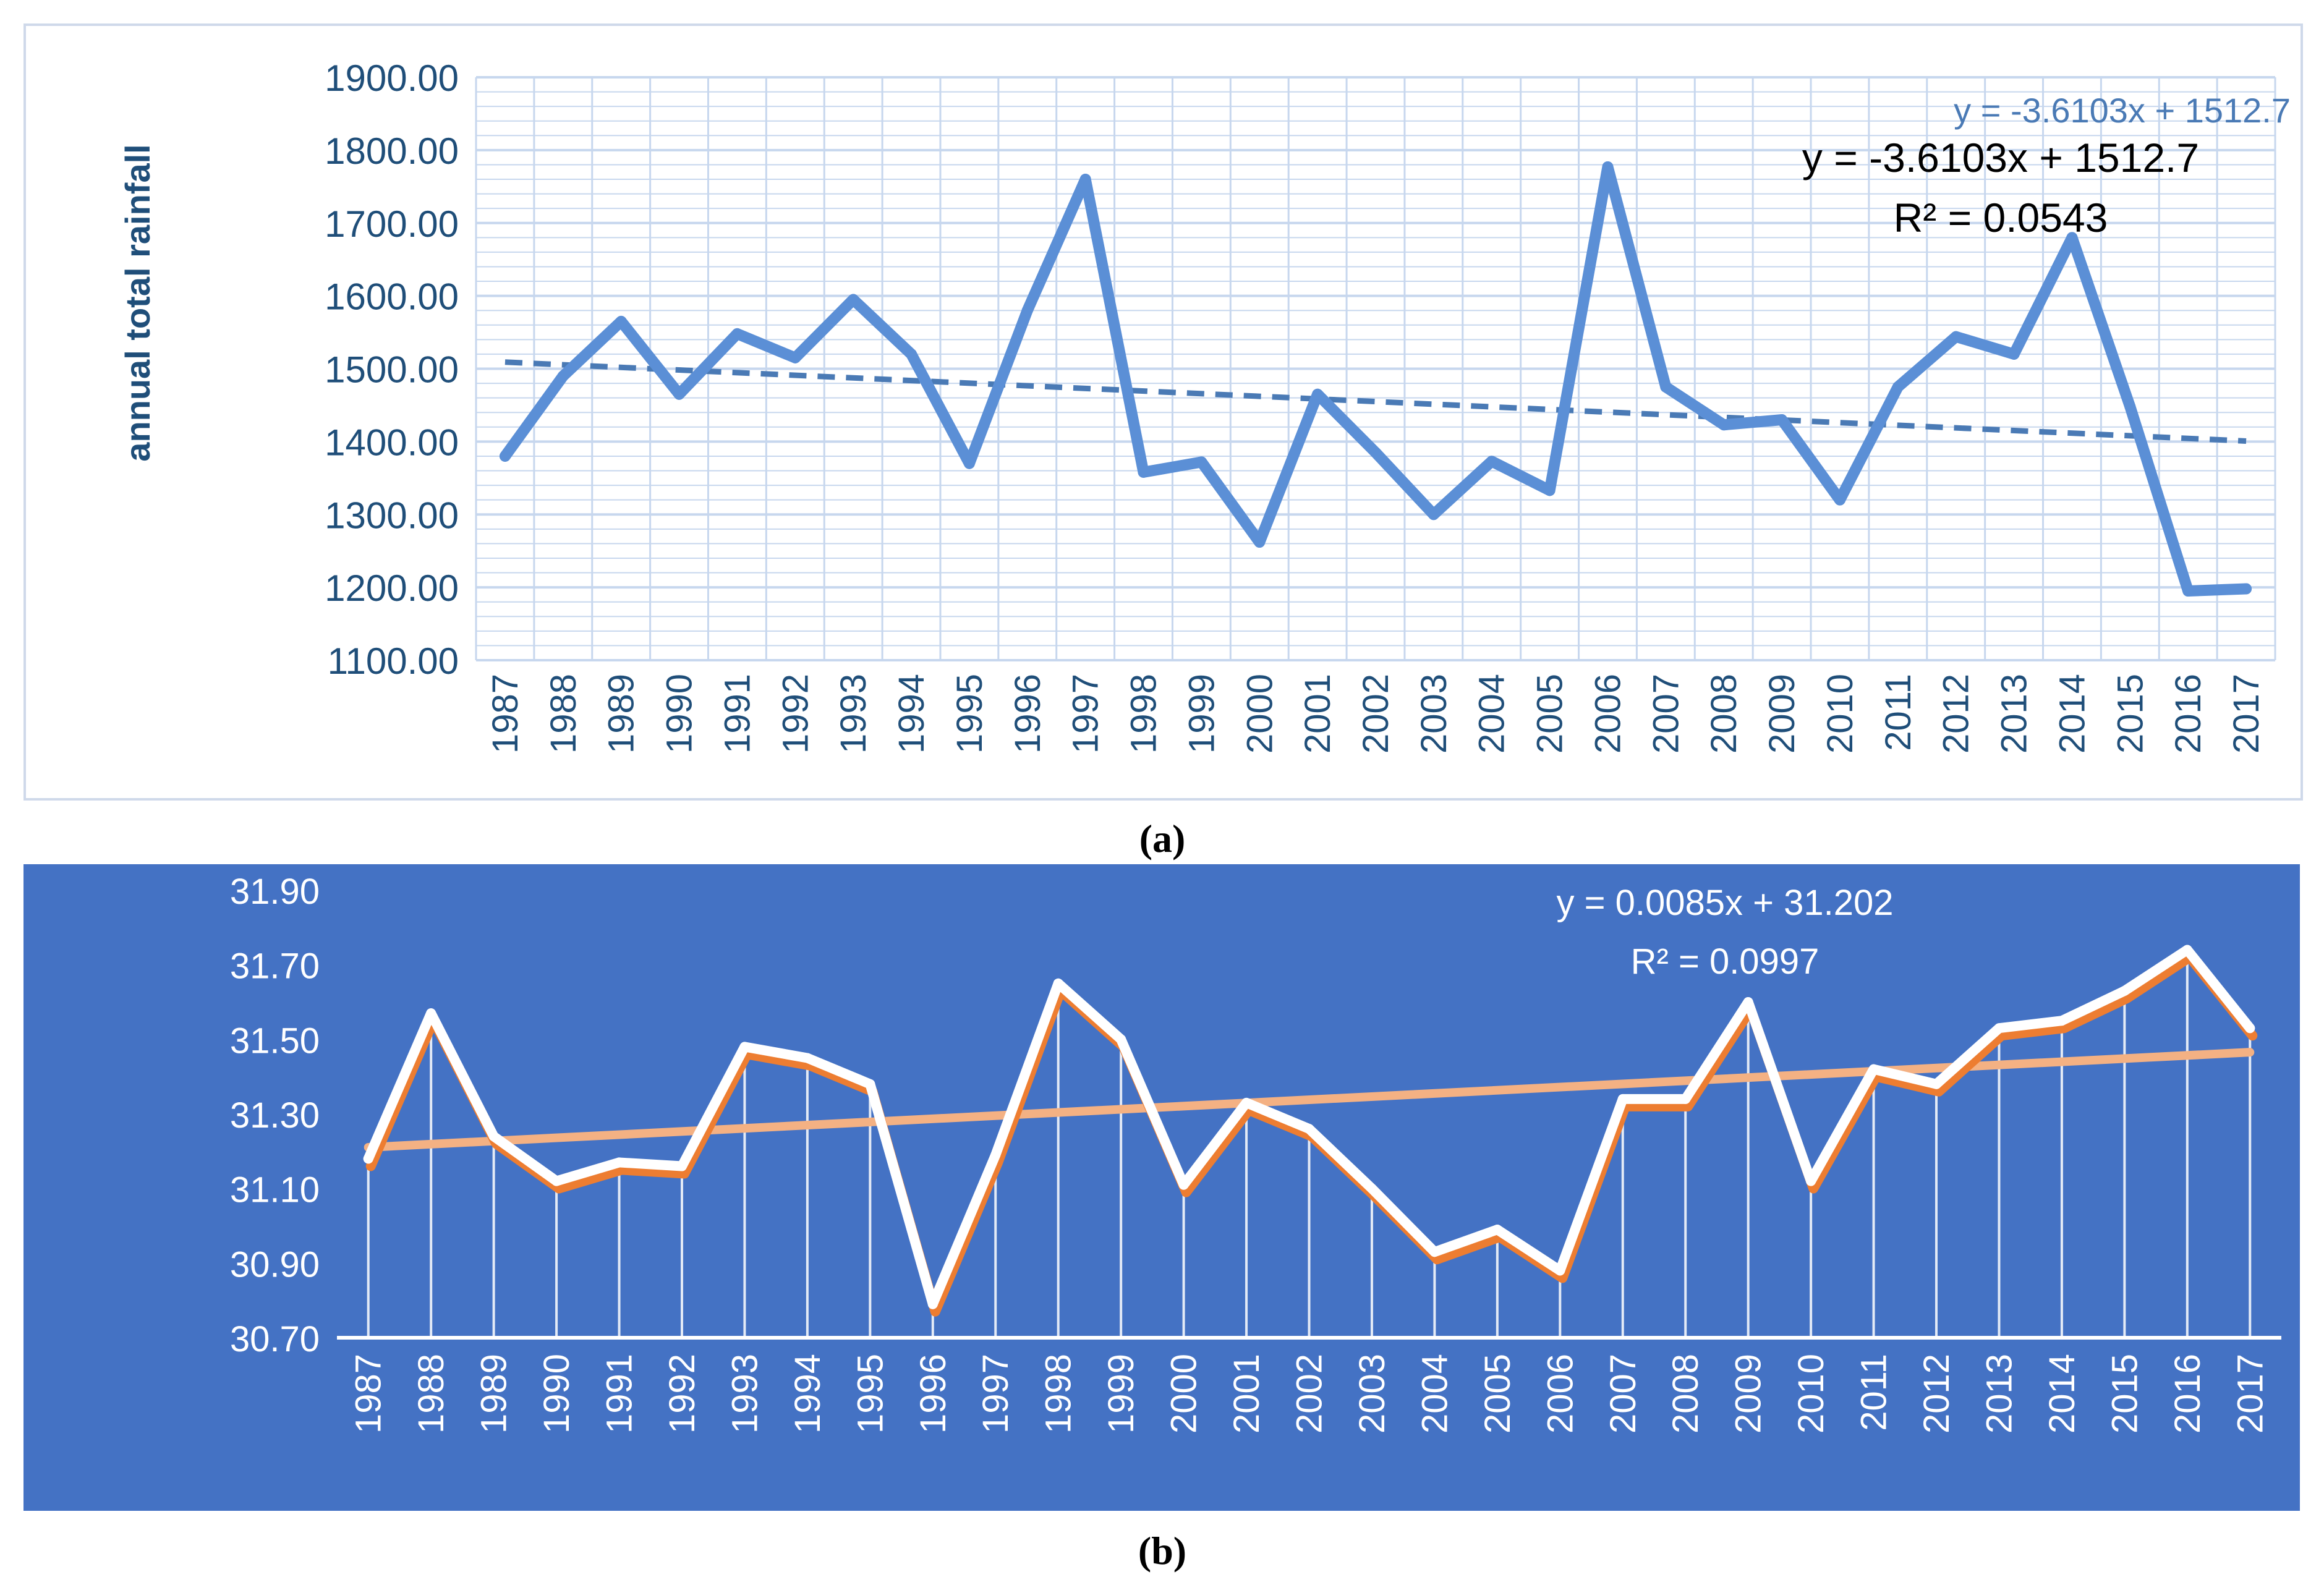 The image size is (2324, 1585). I want to click on x-tick-label: 2000, so click(1260, 714).